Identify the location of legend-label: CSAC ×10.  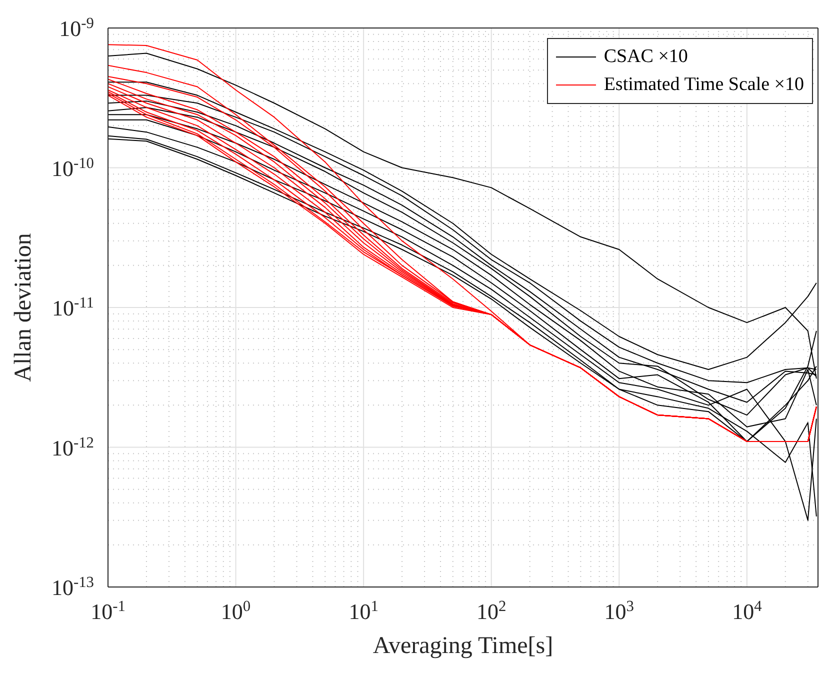
(646, 57).